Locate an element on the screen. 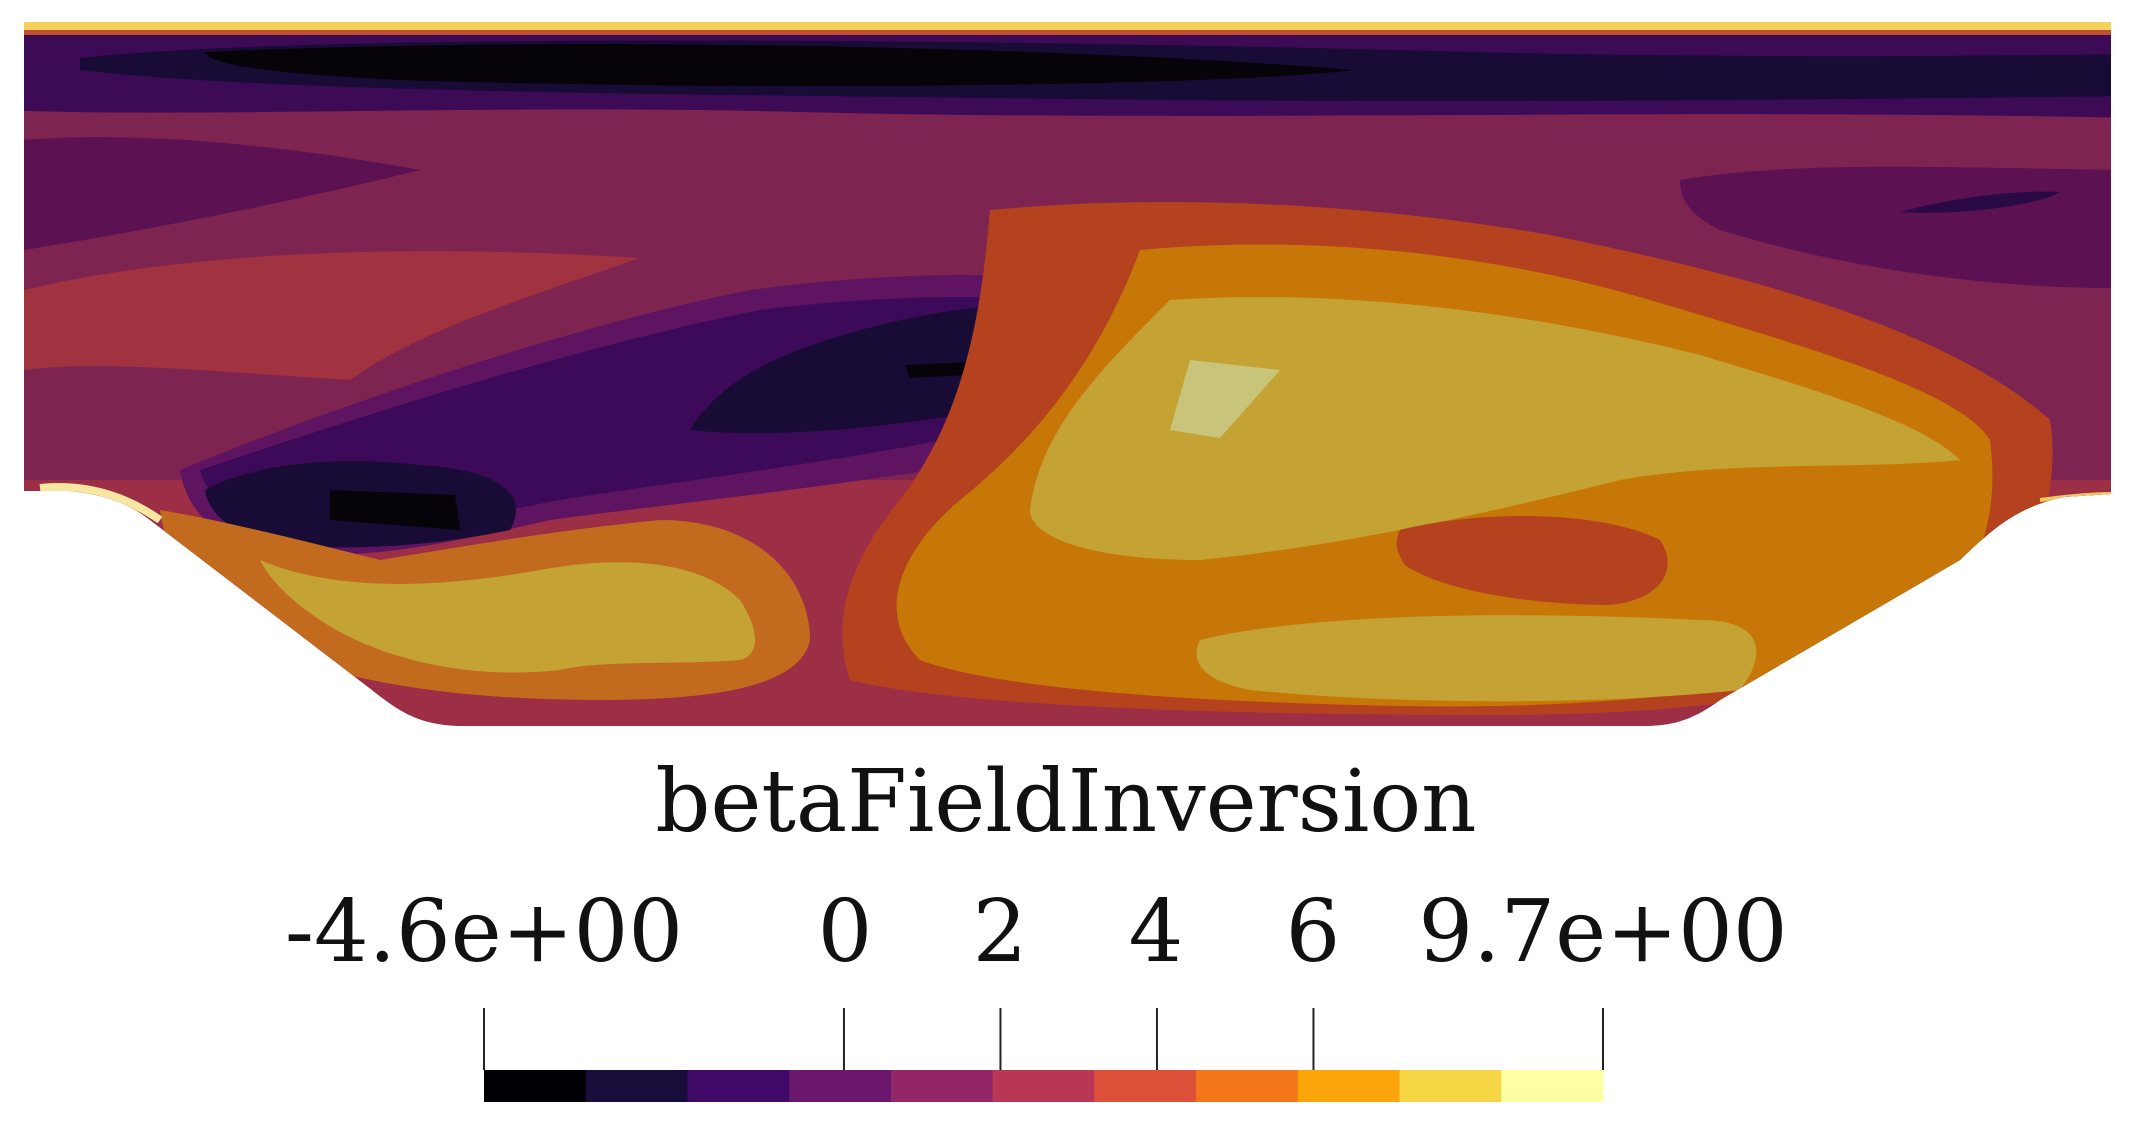 The width and height of the screenshot is (2132, 1132). left-red-lobe is located at coordinates (332, 315).